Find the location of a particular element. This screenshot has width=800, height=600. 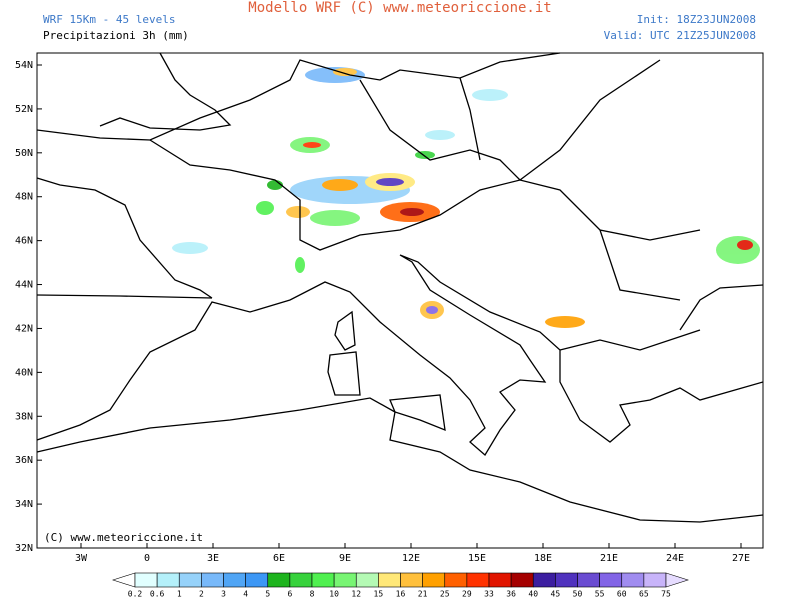

colorbar-label: 4 is located at coordinates (245, 594).